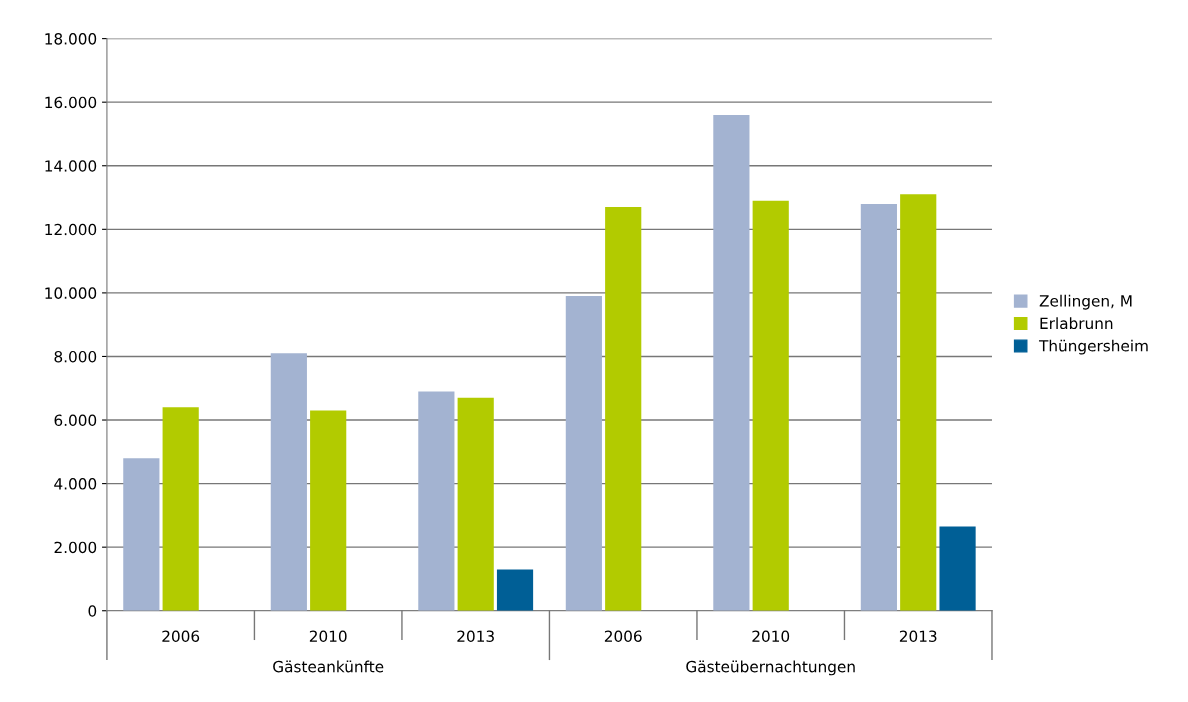 The width and height of the screenshot is (1188, 702). I want to click on y-tick-label: 2.000, so click(75, 547).